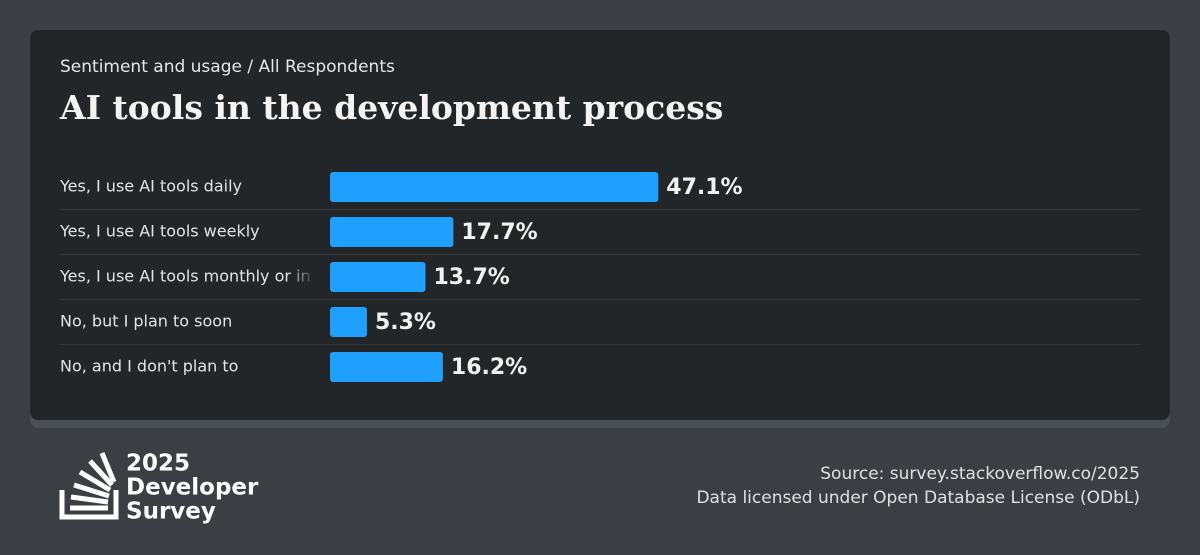 Image resolution: width=1200 pixels, height=555 pixels. What do you see at coordinates (146, 321) in the screenshot?
I see `category-label: No, but I plan to soon` at bounding box center [146, 321].